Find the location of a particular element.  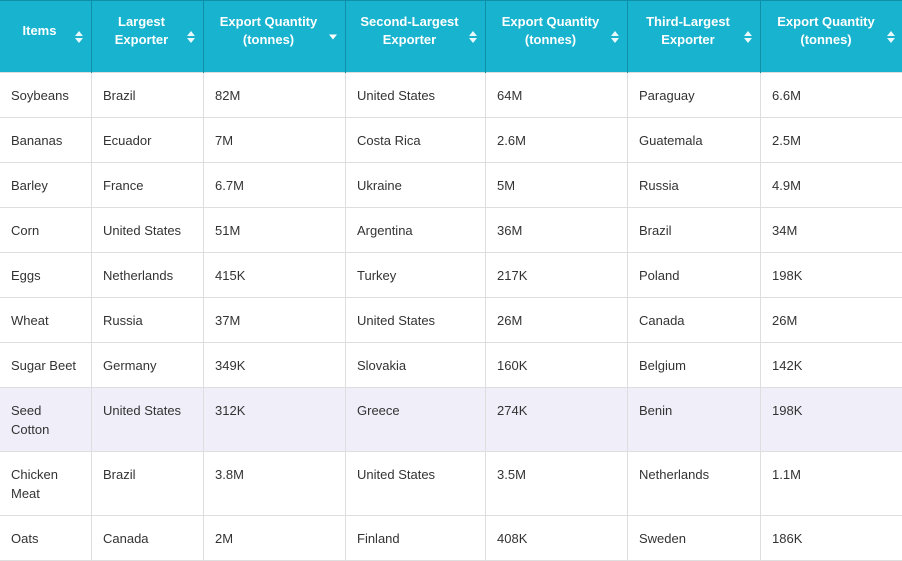

table-cell: 6.6M is located at coordinates (831, 95).